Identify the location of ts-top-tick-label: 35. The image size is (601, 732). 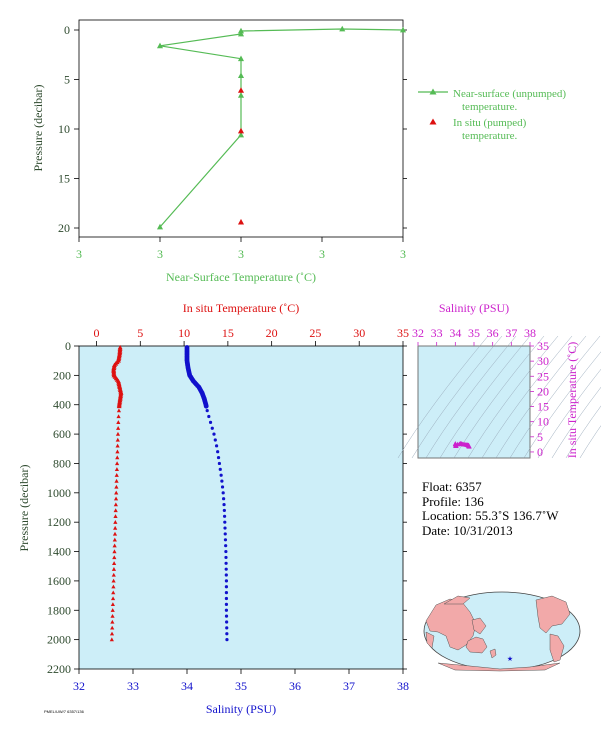
(474, 333).